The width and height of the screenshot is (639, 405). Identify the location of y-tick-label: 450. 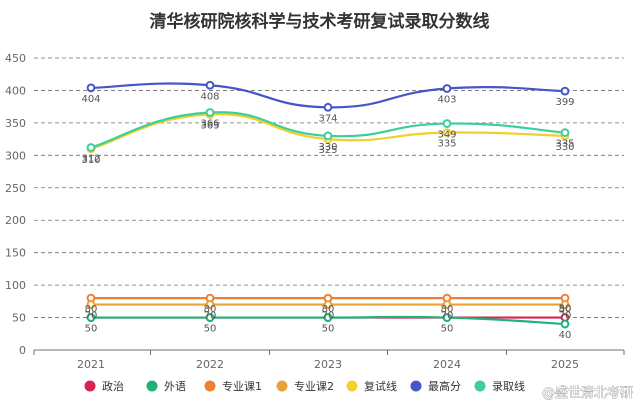
(15, 58).